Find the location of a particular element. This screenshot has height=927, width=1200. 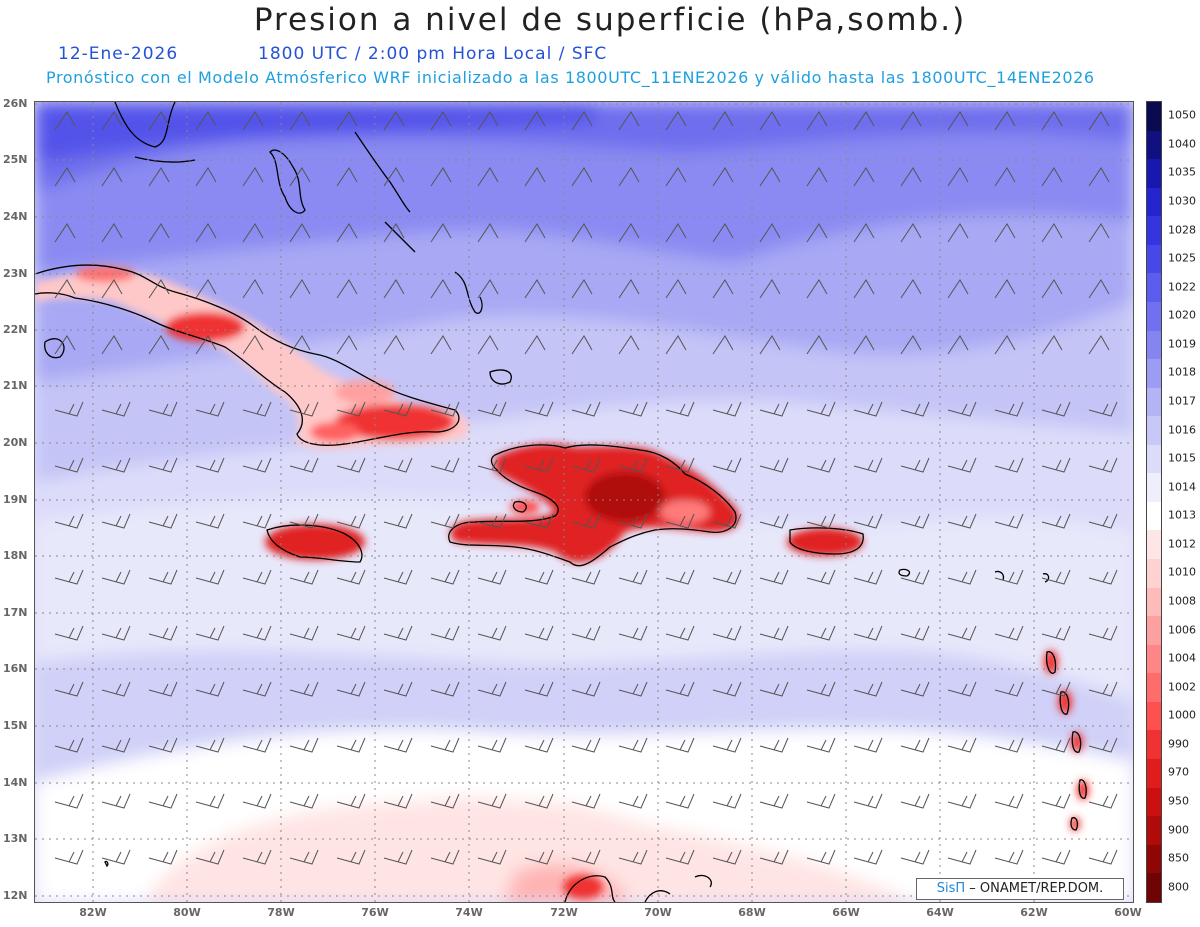

lon-label: 72W is located at coordinates (564, 912).